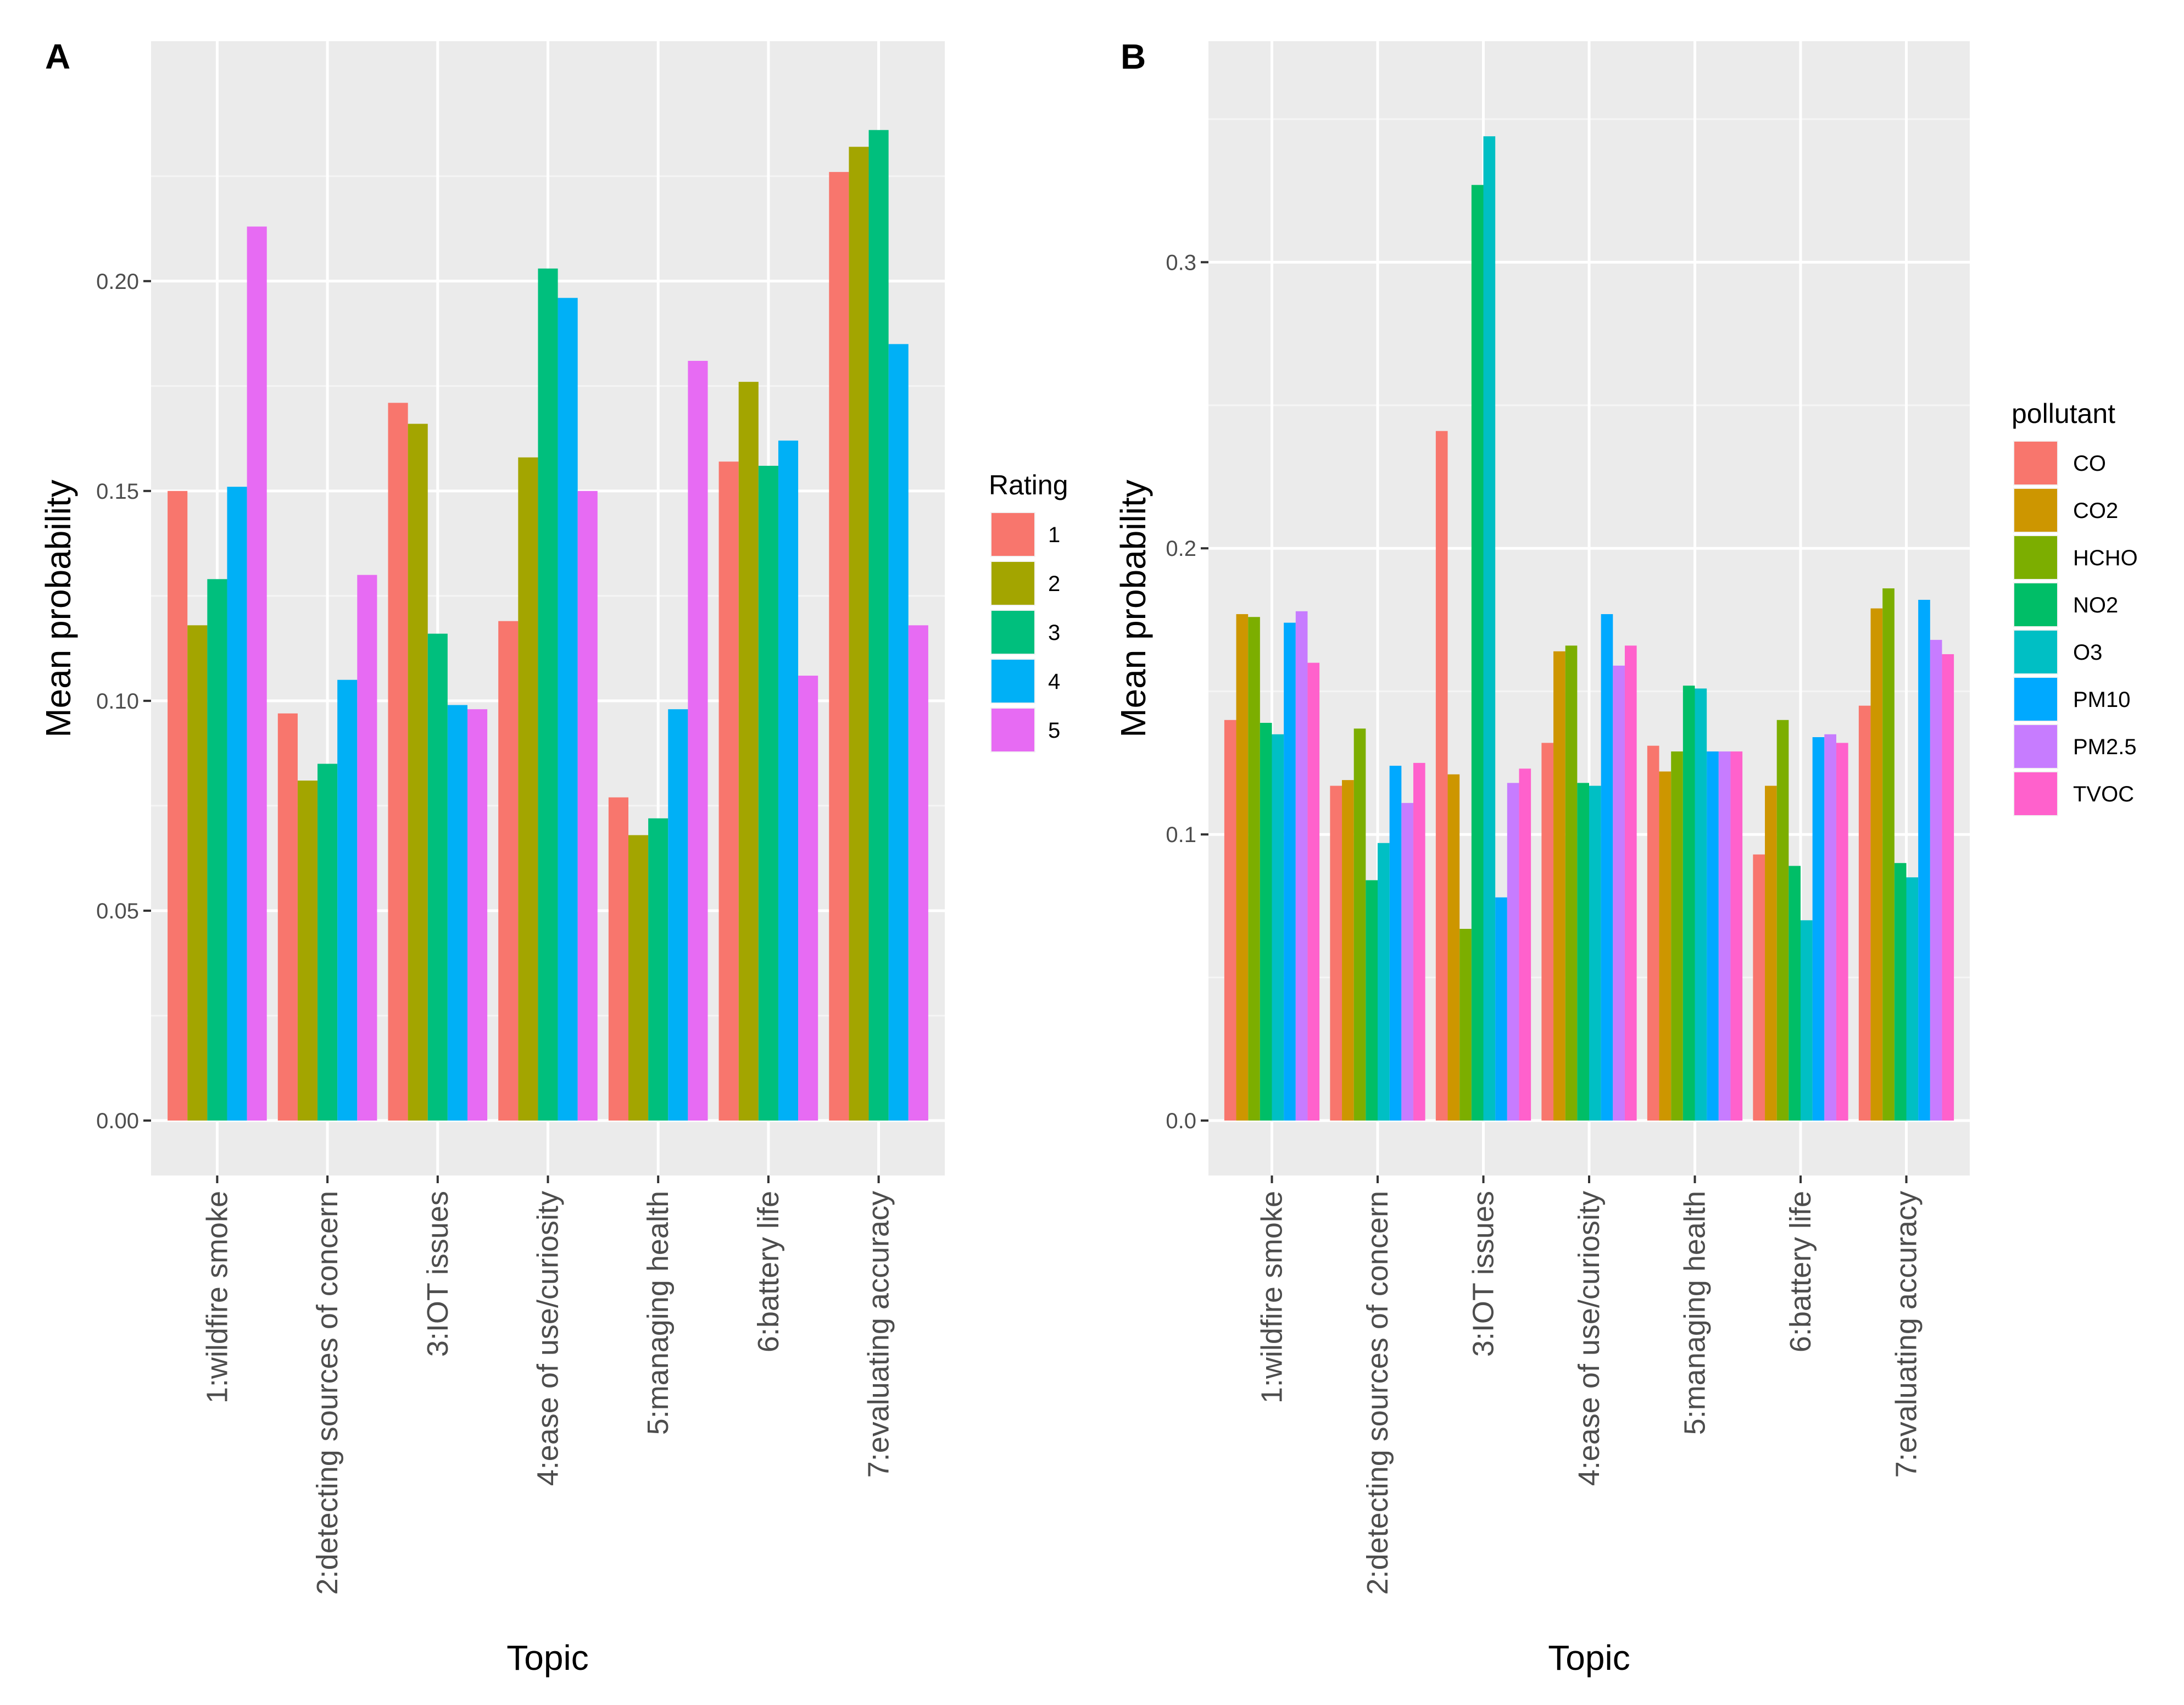  Describe the element at coordinates (1483, 1274) in the screenshot. I see `pb-xtick-label: 3:IOT issues` at that location.